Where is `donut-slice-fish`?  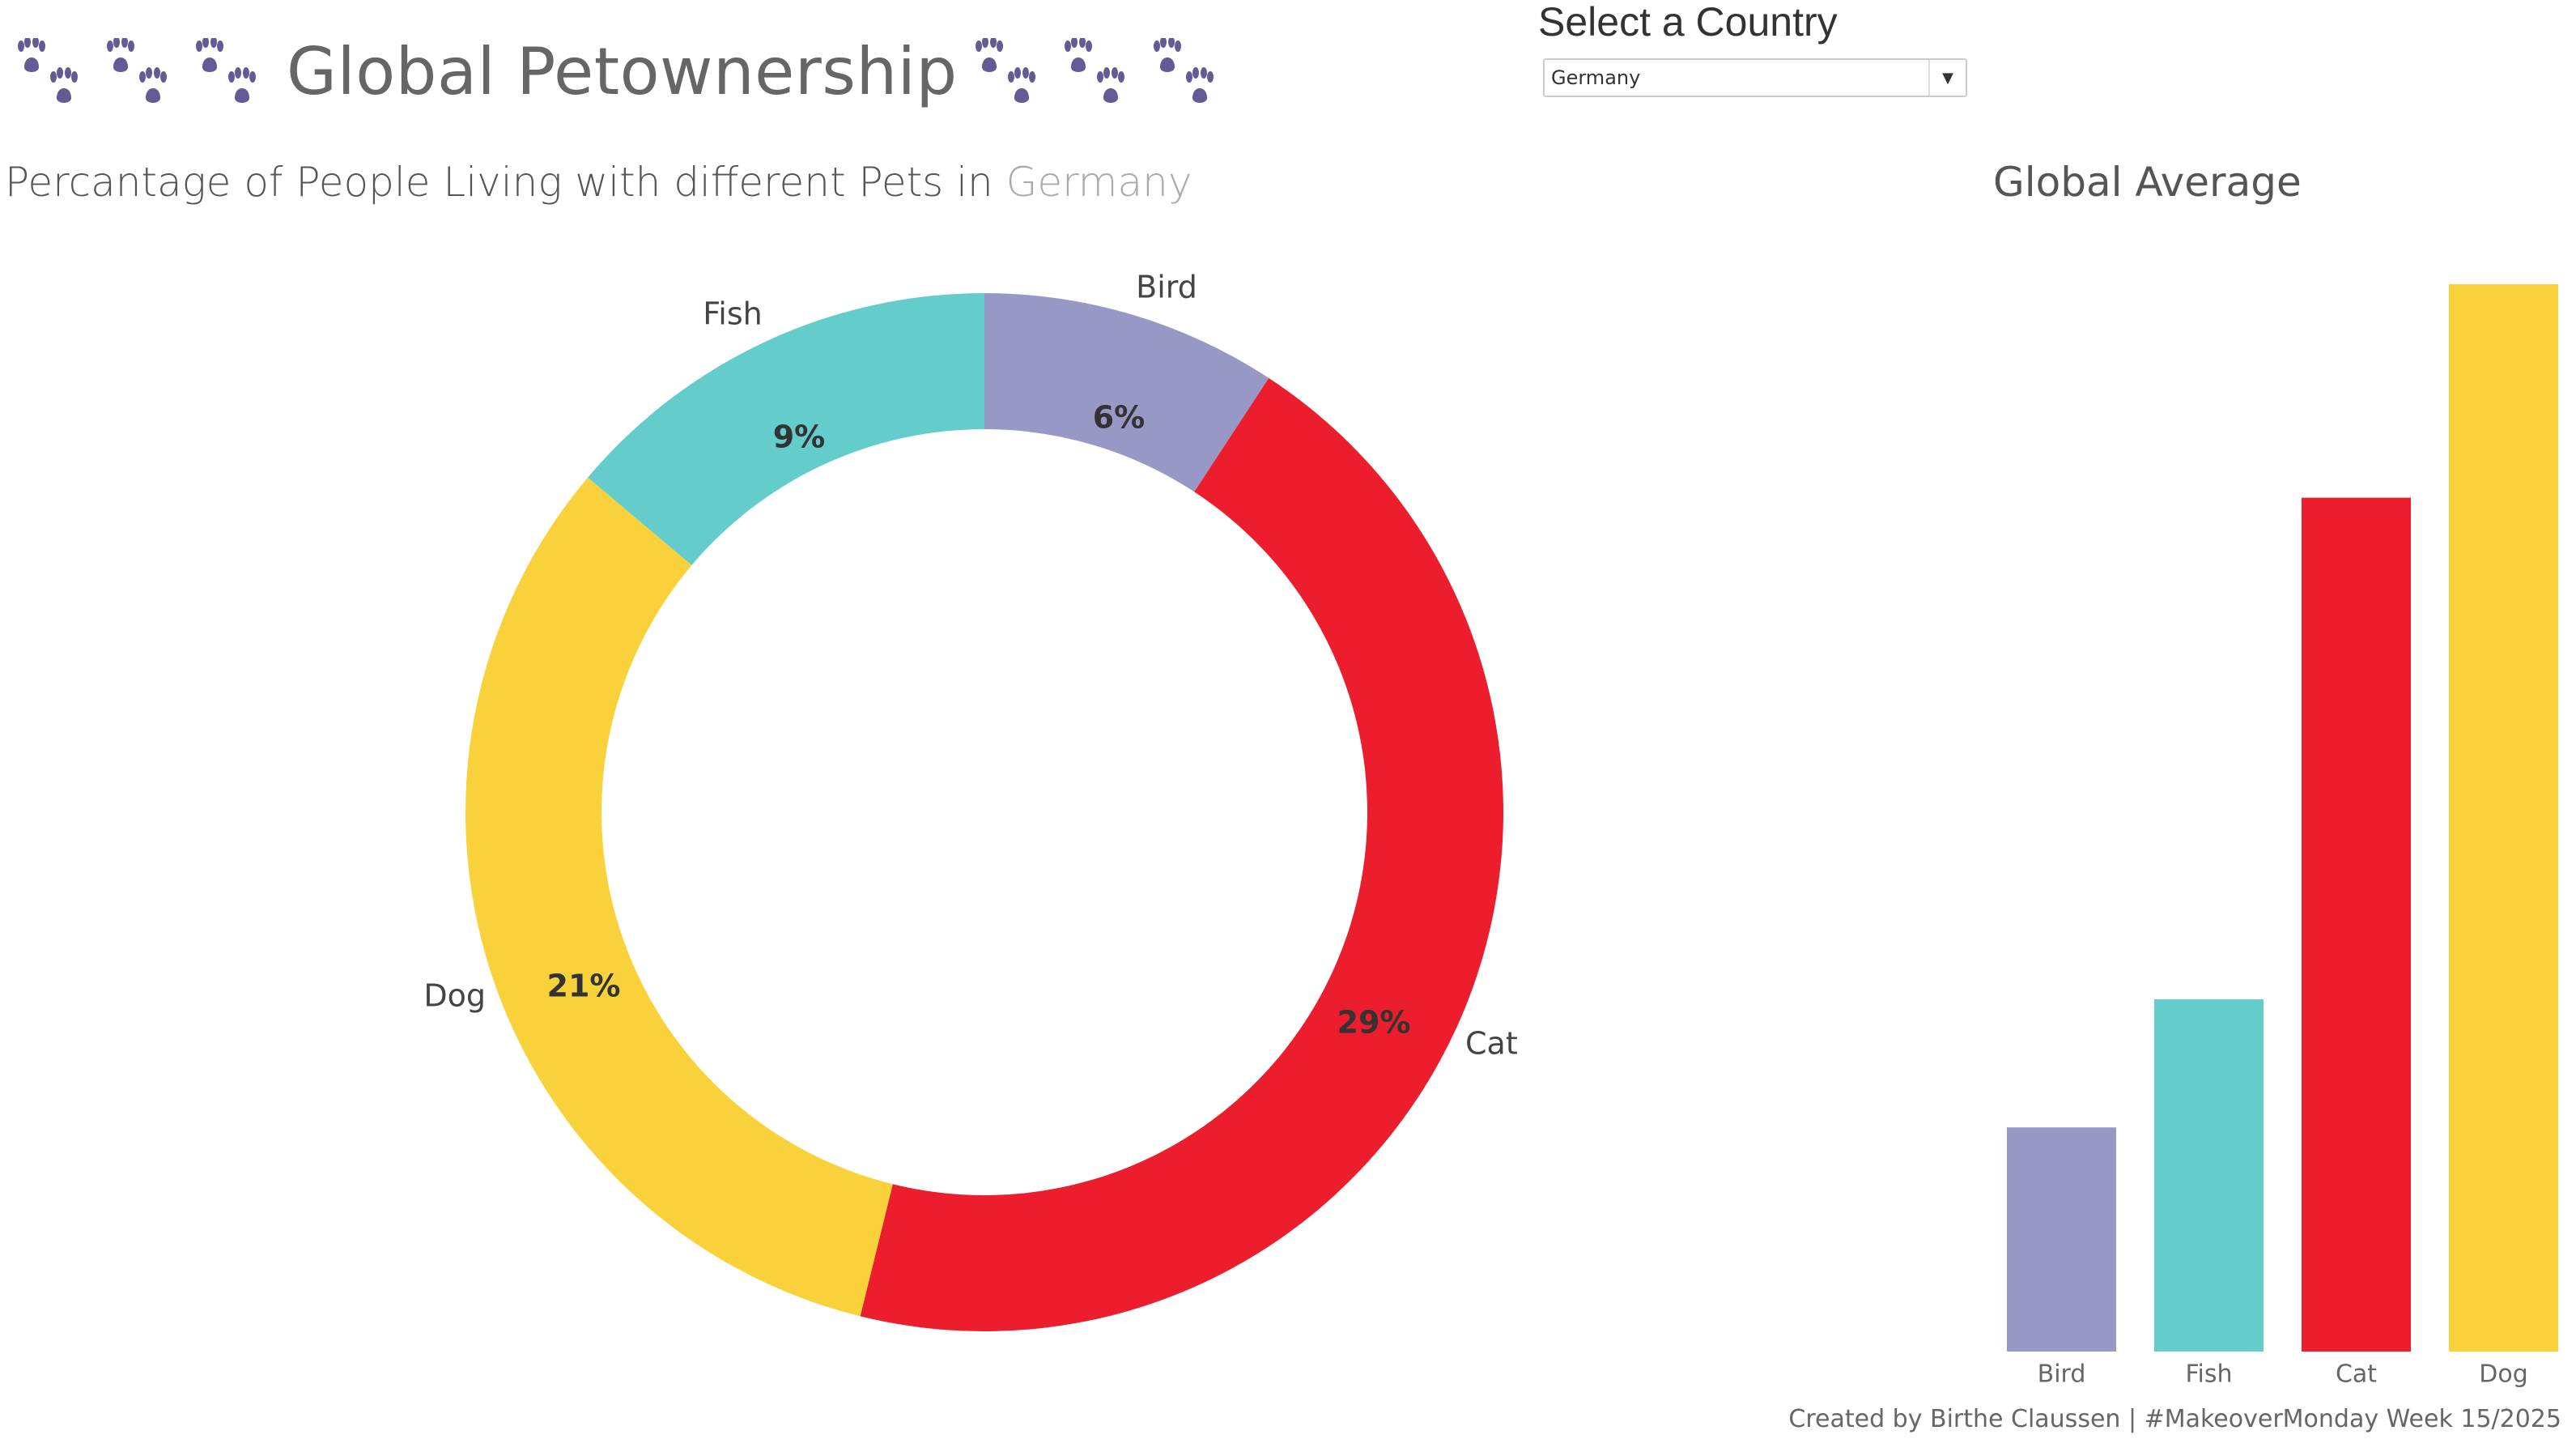
donut-slice-fish is located at coordinates (786, 429).